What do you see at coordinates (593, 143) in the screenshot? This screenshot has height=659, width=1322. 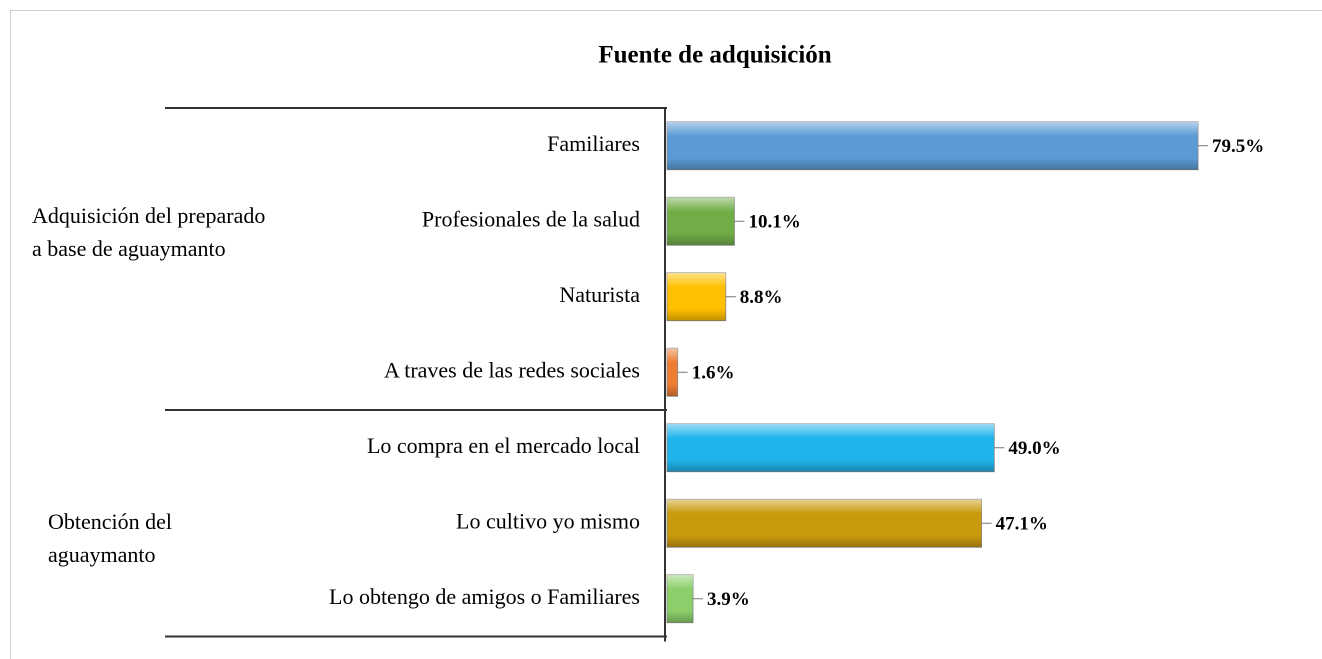 I see `category-label: Familiares` at bounding box center [593, 143].